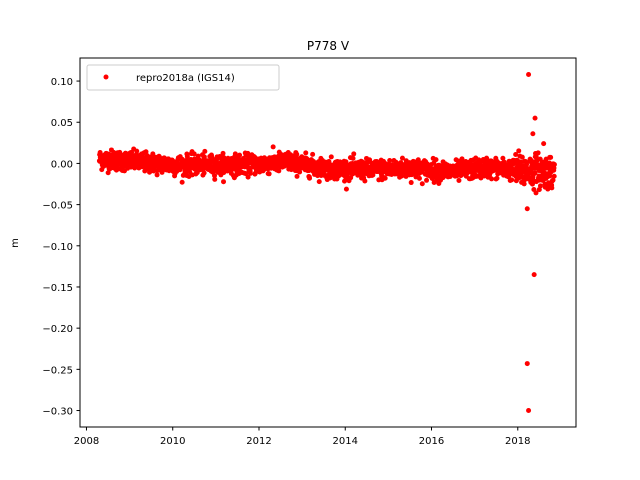 The height and width of the screenshot is (480, 640). I want to click on x-tick-label: 2008, so click(86, 441).